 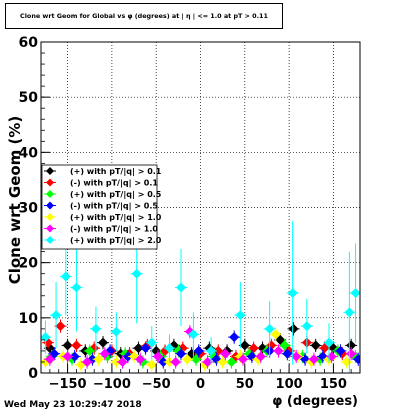 What do you see at coordinates (114, 206) in the screenshot?
I see `legend-entry: (-) with pT/|q| > 0.5` at bounding box center [114, 206].